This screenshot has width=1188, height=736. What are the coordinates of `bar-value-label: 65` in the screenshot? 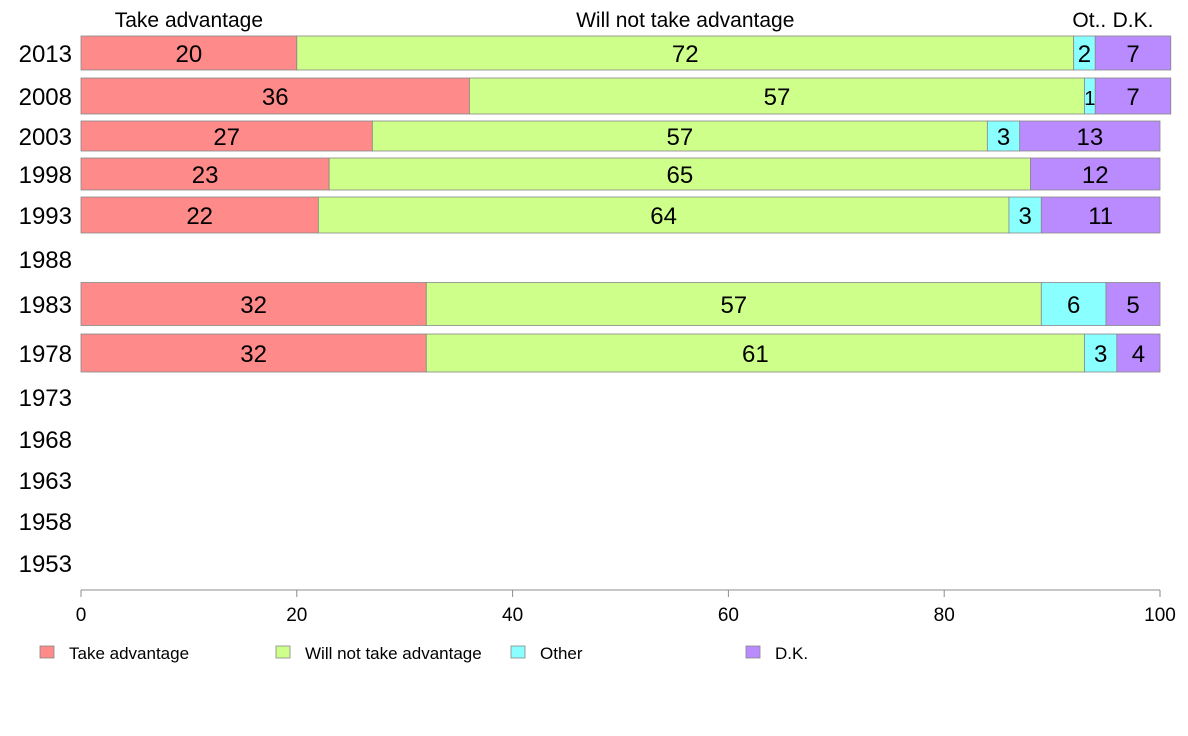 It's located at (679, 175).